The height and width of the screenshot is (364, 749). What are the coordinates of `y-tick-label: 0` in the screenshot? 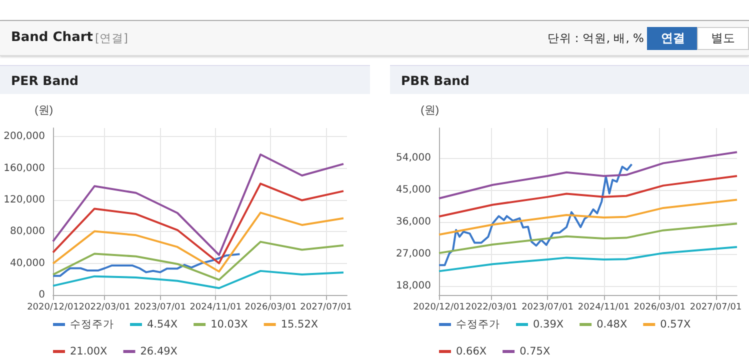 It's located at (41, 295).